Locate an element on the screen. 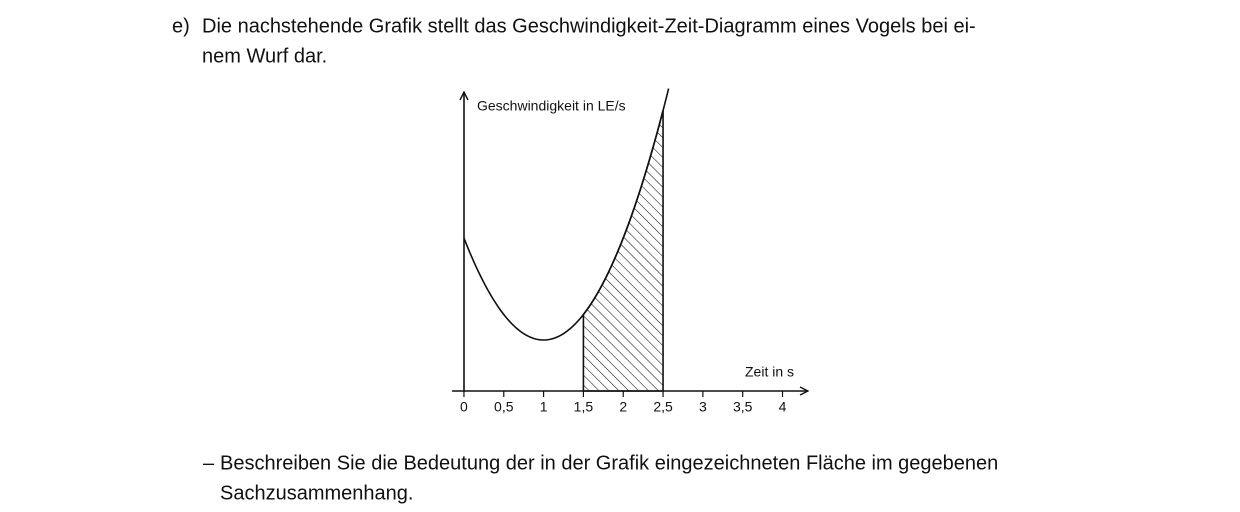  x-tick-label: 0,5 is located at coordinates (504, 407).